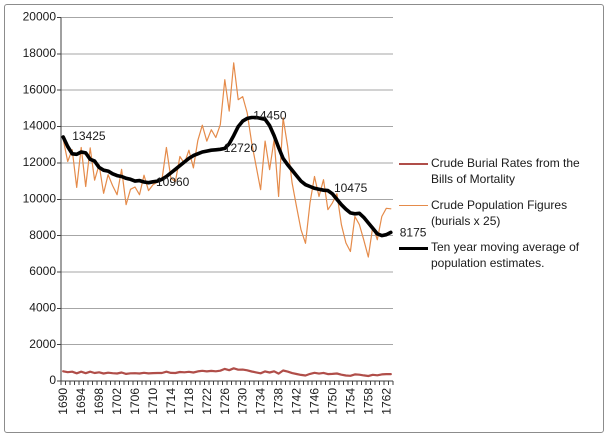 This screenshot has width=608, height=437. Describe the element at coordinates (413, 233) in the screenshot. I see `svg-text: 8175` at that location.